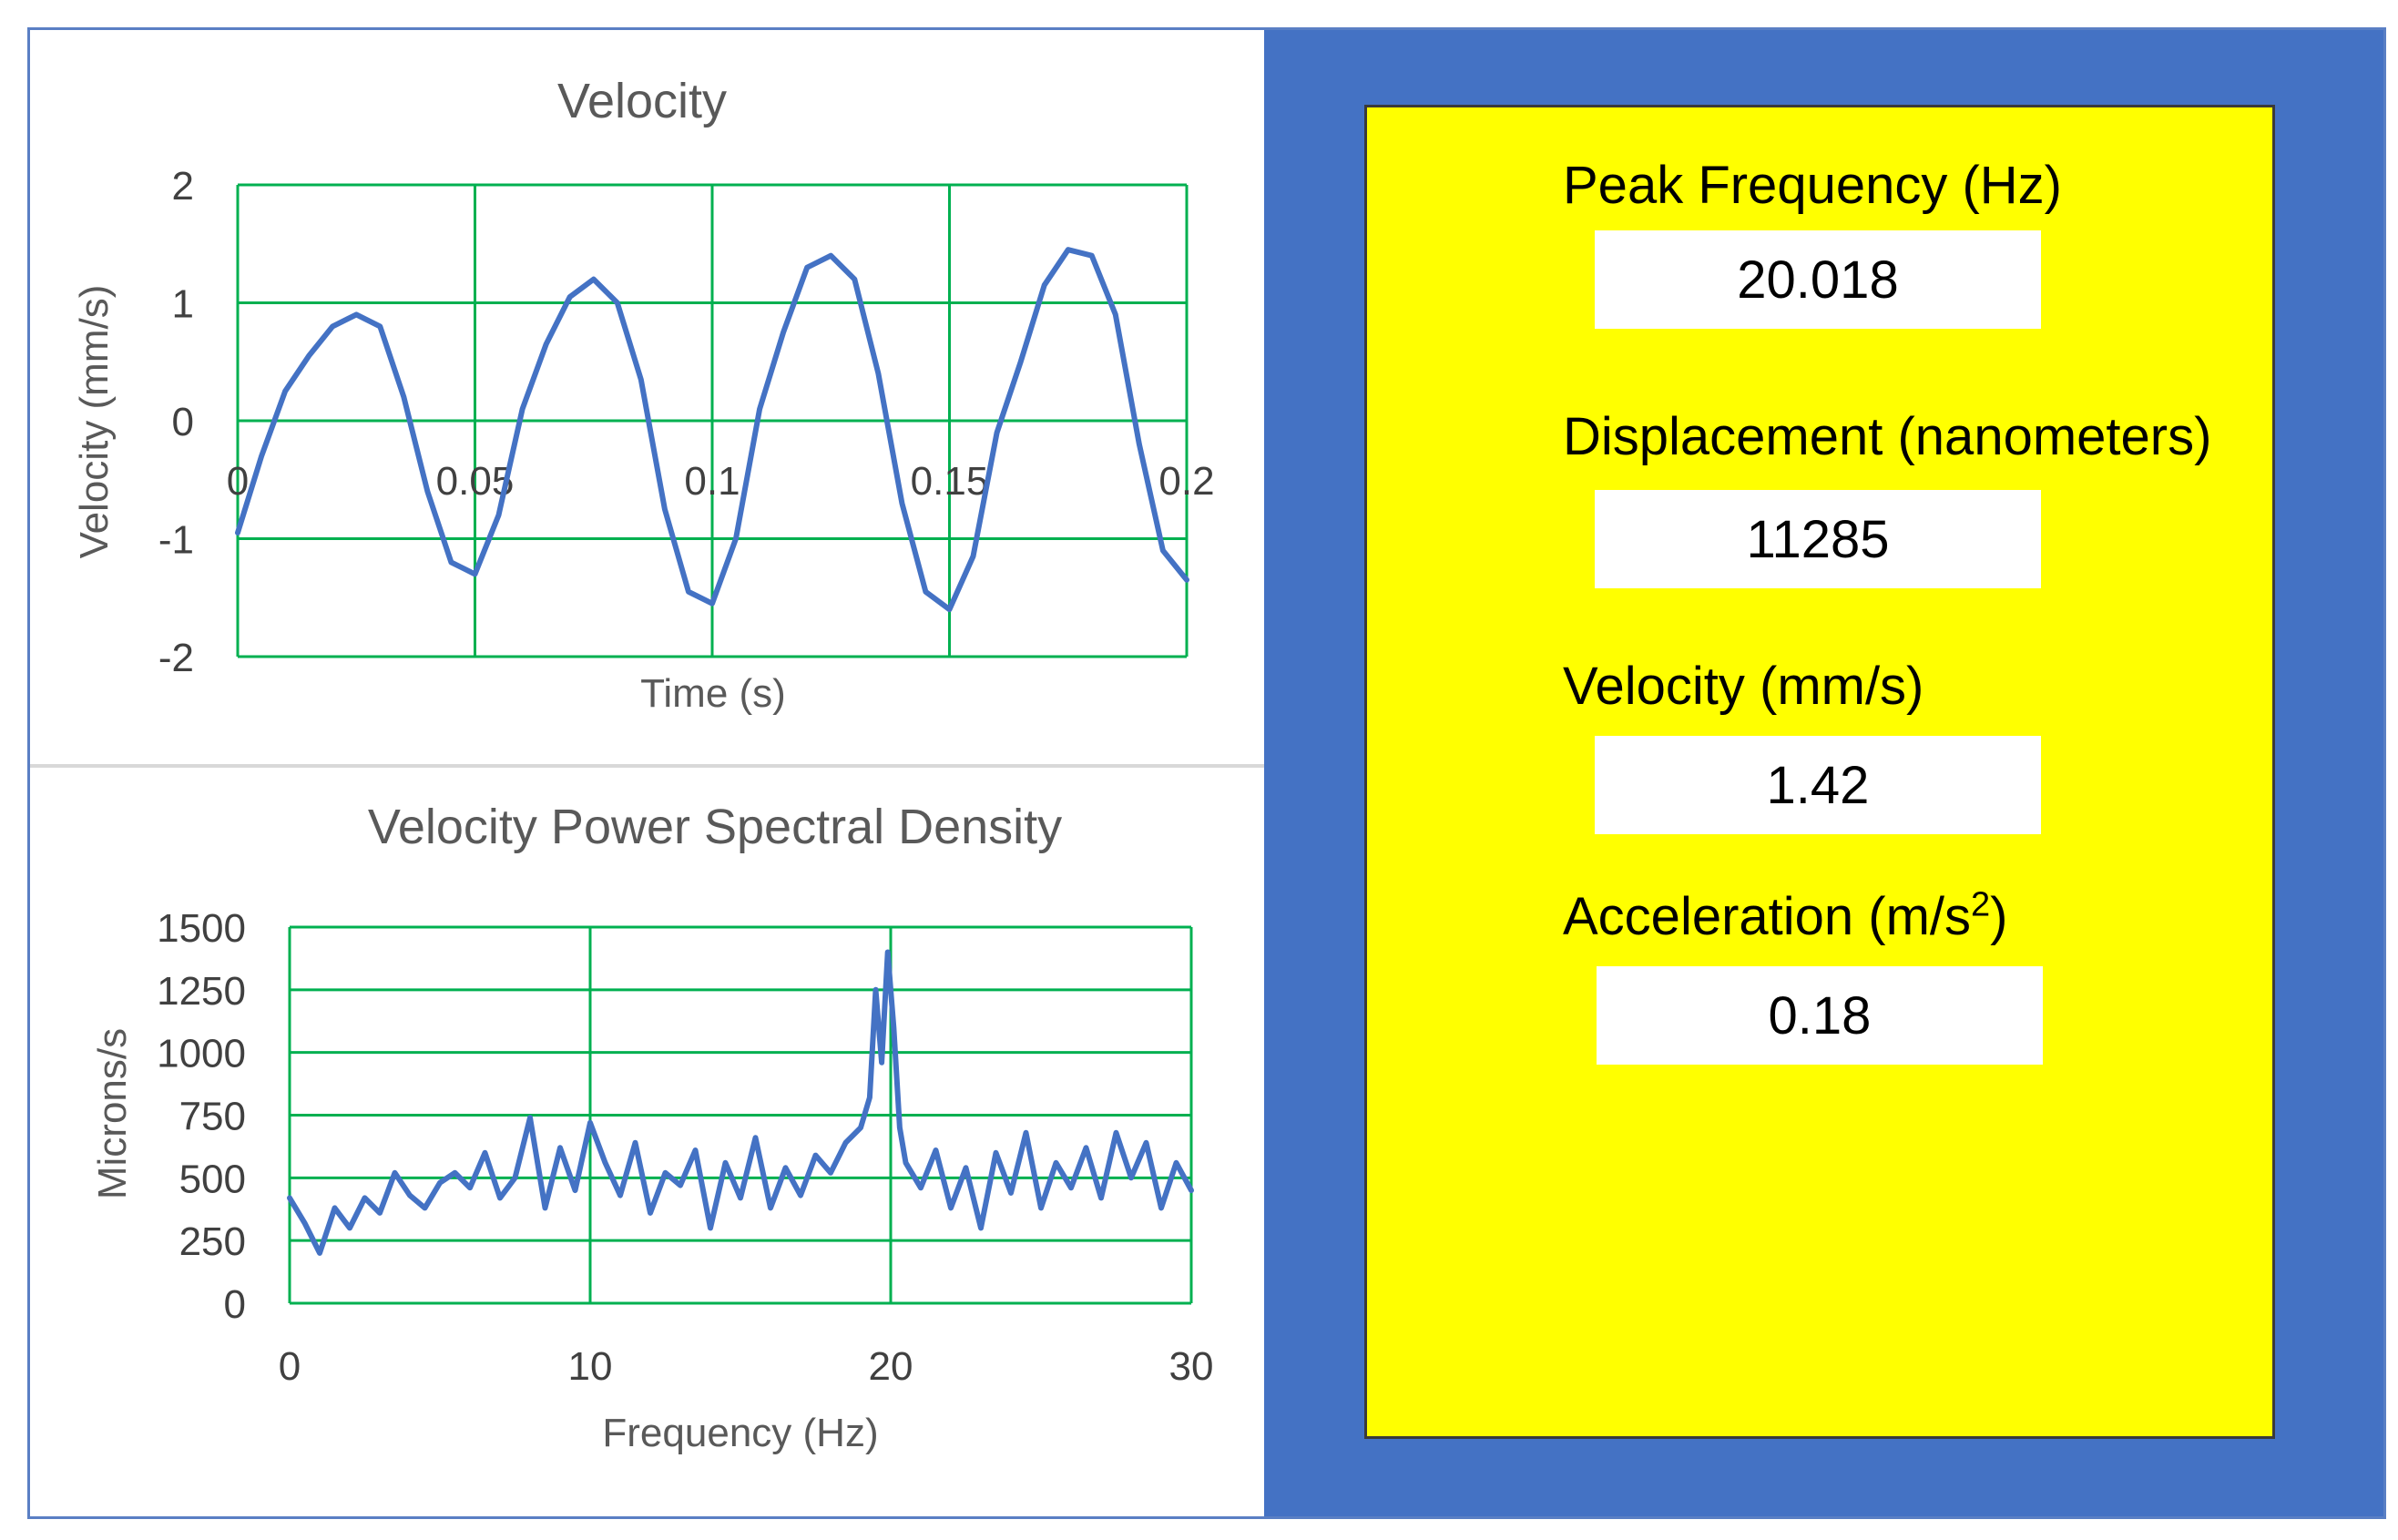  Describe the element at coordinates (590, 1366) in the screenshot. I see `x-tick-label: 10` at that location.